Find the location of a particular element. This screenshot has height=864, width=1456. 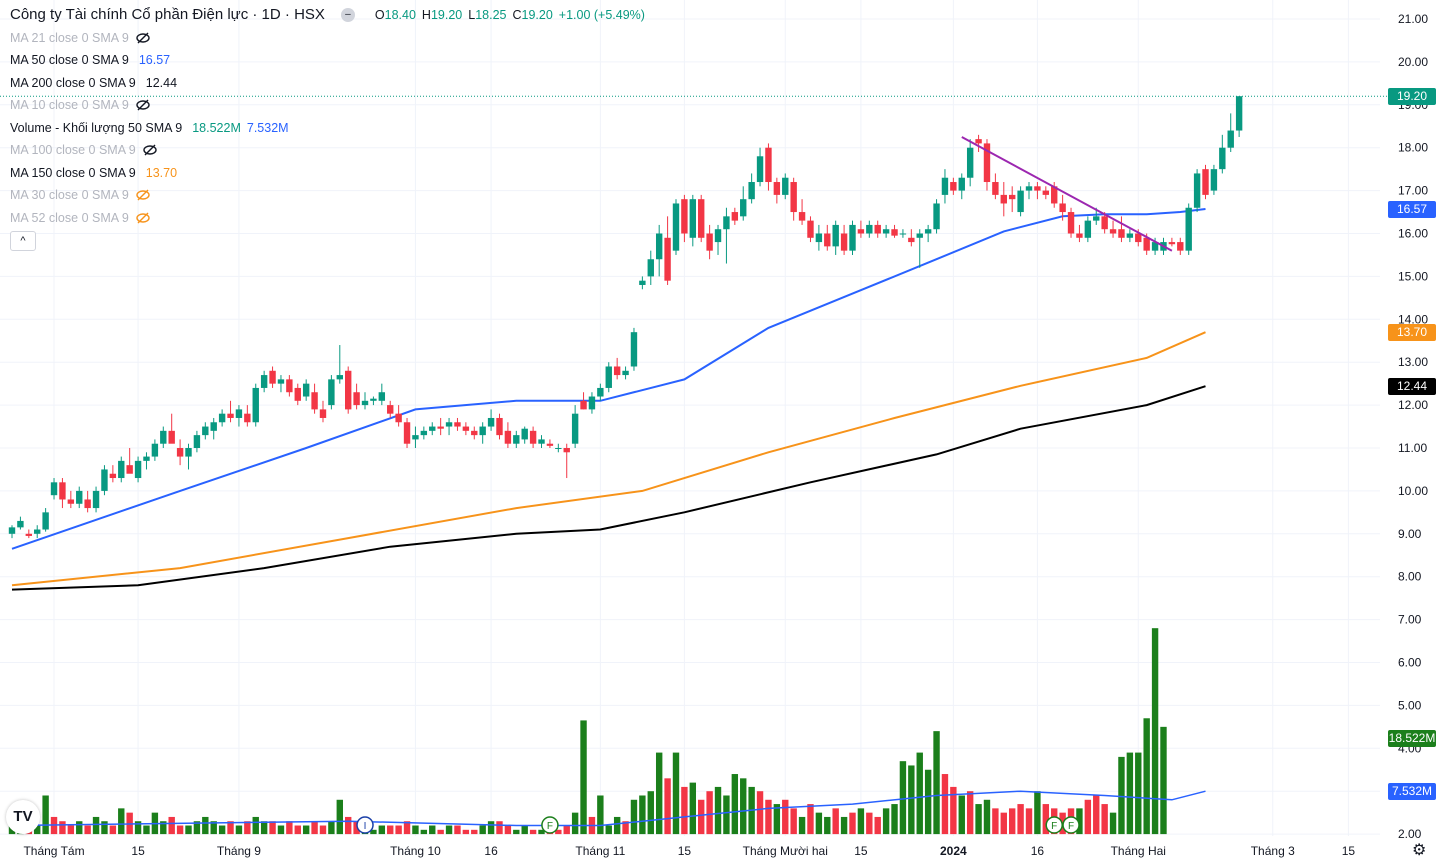

collapse-legend-button: ^ is located at coordinates (23, 241).